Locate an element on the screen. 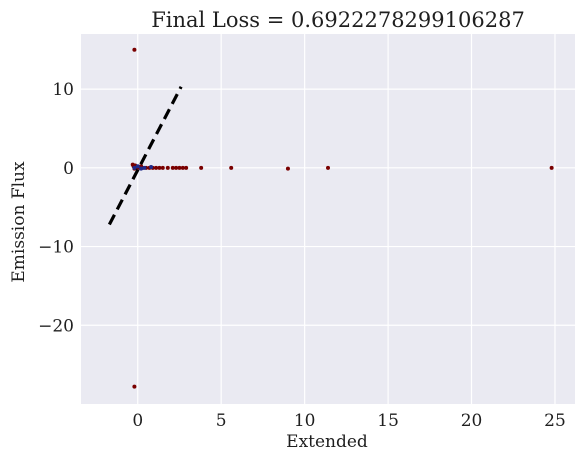 The image size is (585, 461). y-tick-label: −10 is located at coordinates (56, 248).